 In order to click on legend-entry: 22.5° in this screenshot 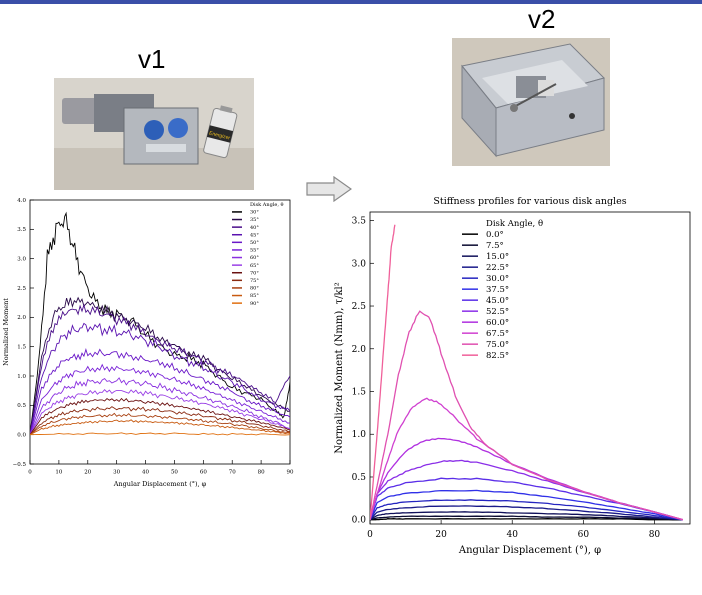, I will do `click(497, 268)`.